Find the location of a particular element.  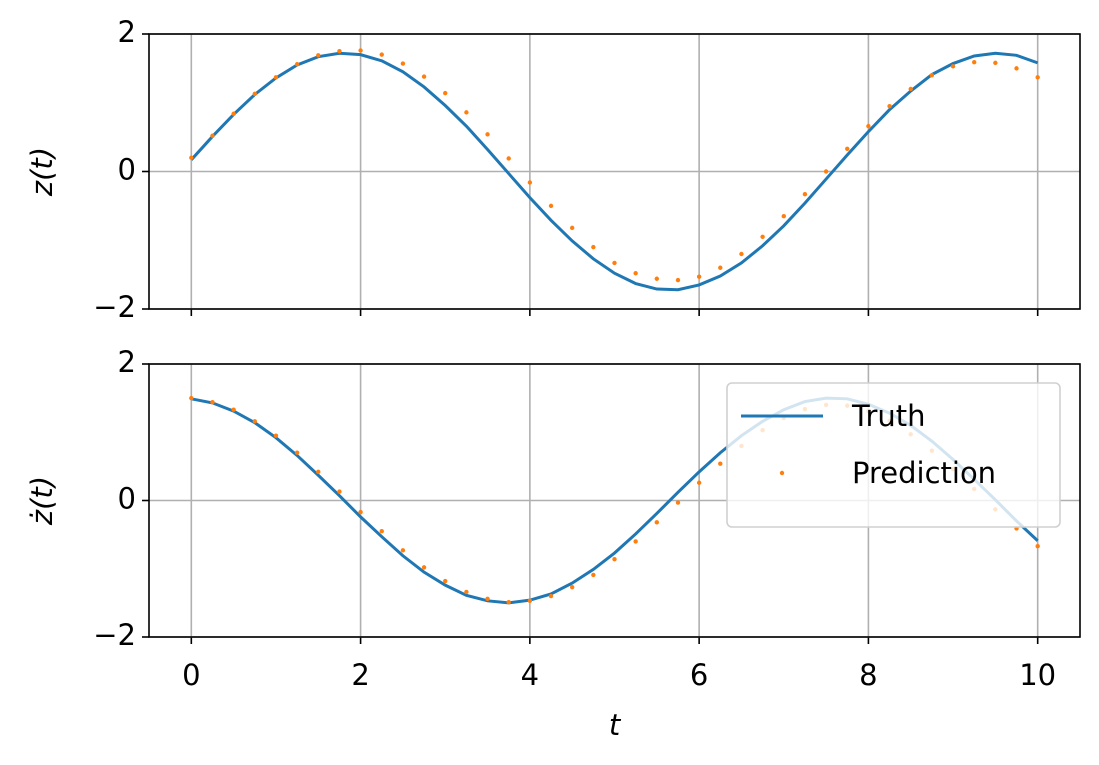

legend-dot is located at coordinates (782, 473).